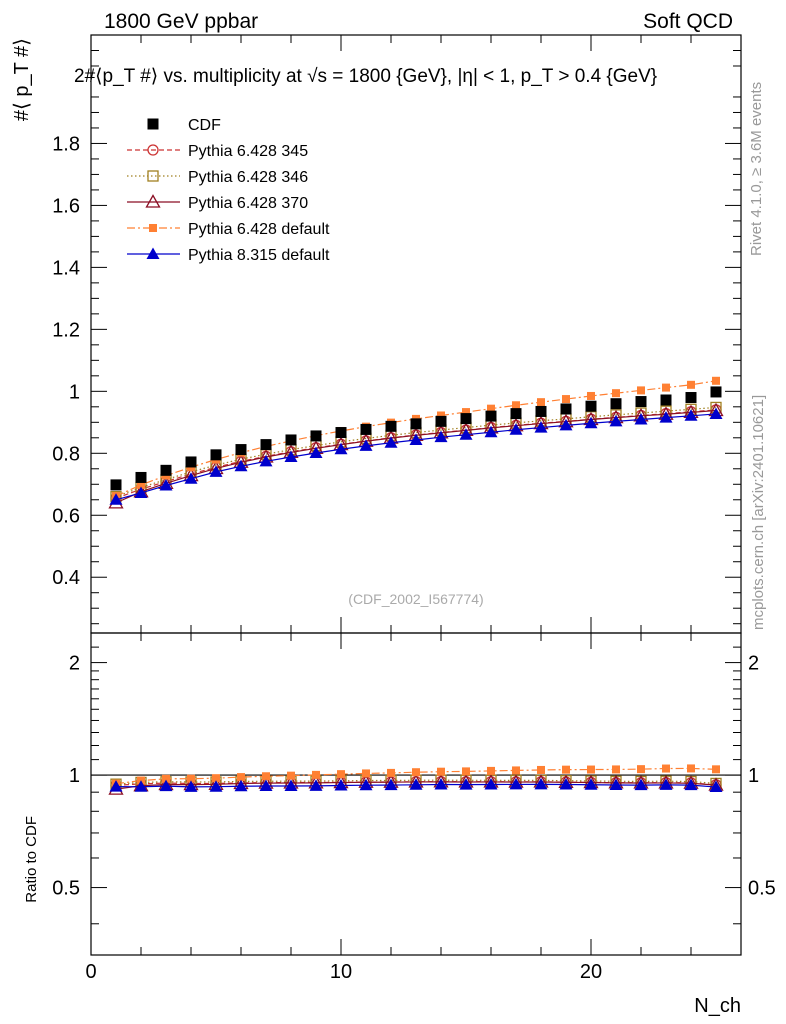 The image size is (786, 1024). I want to click on y-tick-label: 1.2, so click(66, 330).